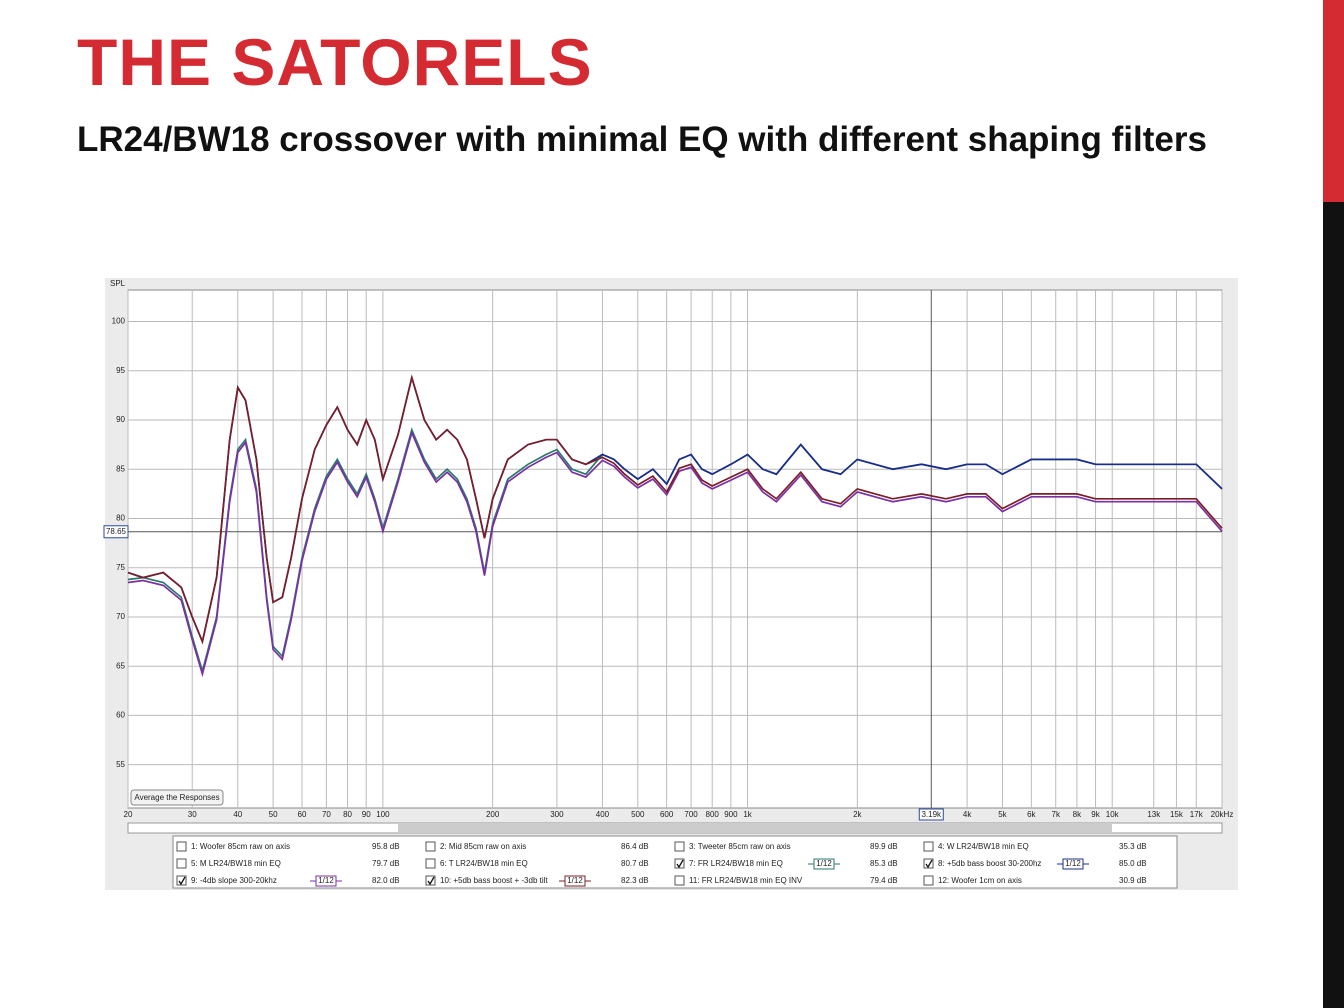  I want to click on x-tick-label: 50, so click(273, 814).